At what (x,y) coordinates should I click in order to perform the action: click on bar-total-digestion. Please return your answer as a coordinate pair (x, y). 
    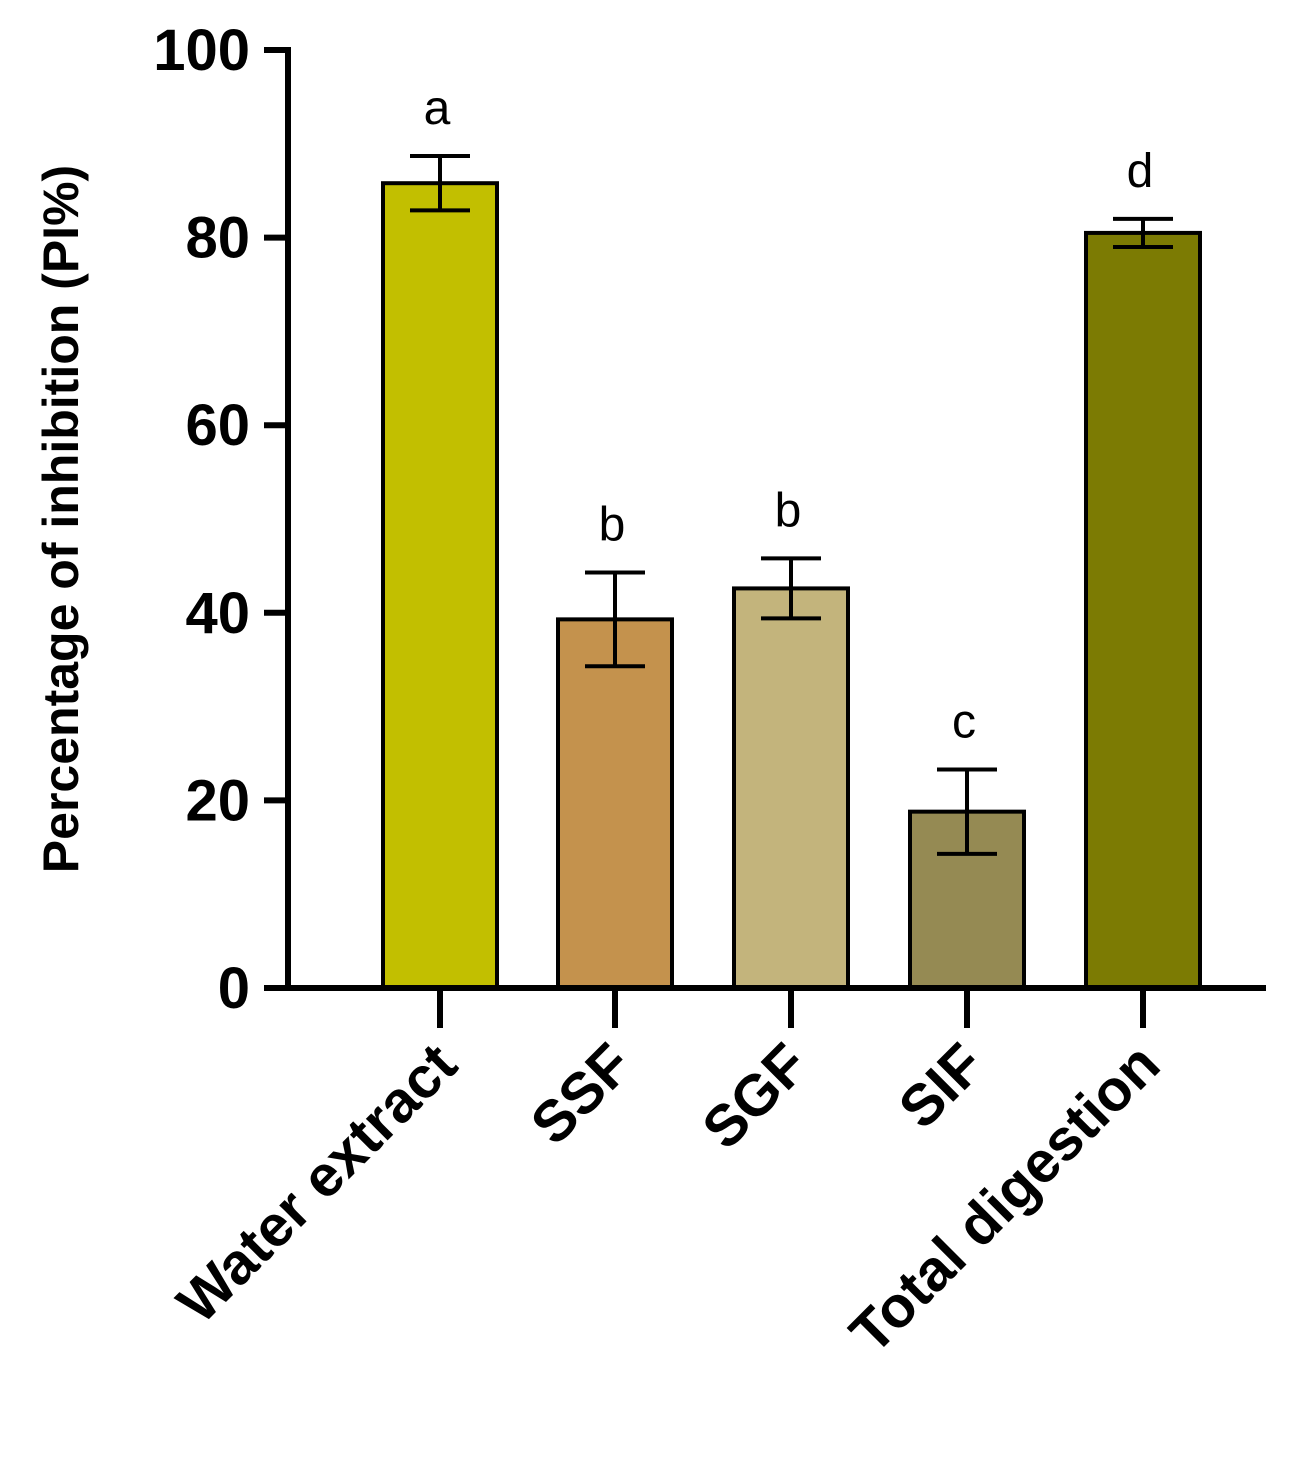
    Looking at the image, I should click on (1143, 610).